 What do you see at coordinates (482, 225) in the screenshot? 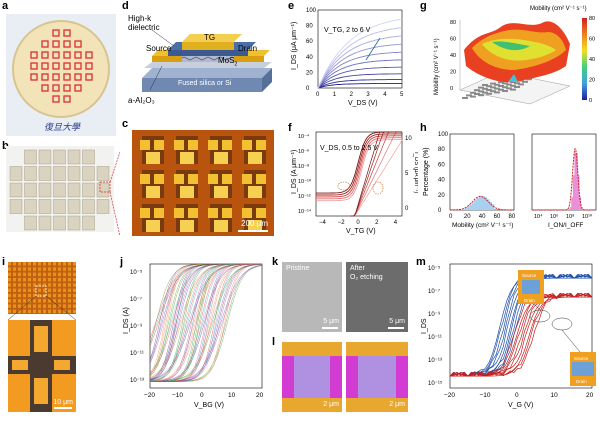
I see `x-axis-label: Mobility (cm² V⁻¹ s⁻¹)` at bounding box center [482, 225].